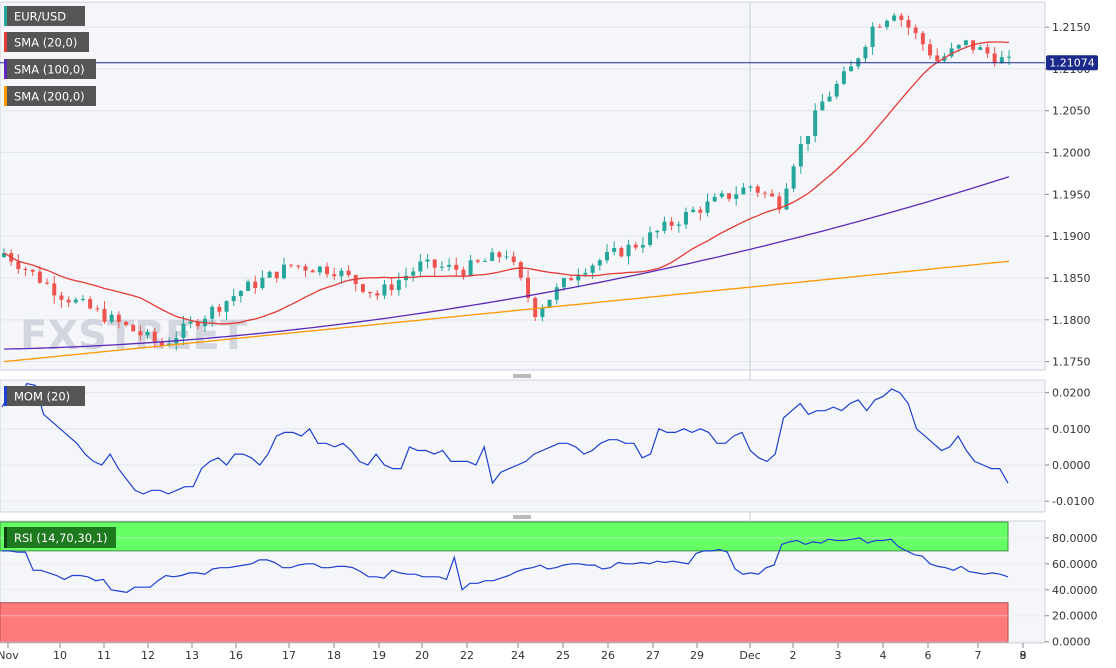  Describe the element at coordinates (1071, 362) in the screenshot. I see `main-y-tick-label: 1.1750` at that location.